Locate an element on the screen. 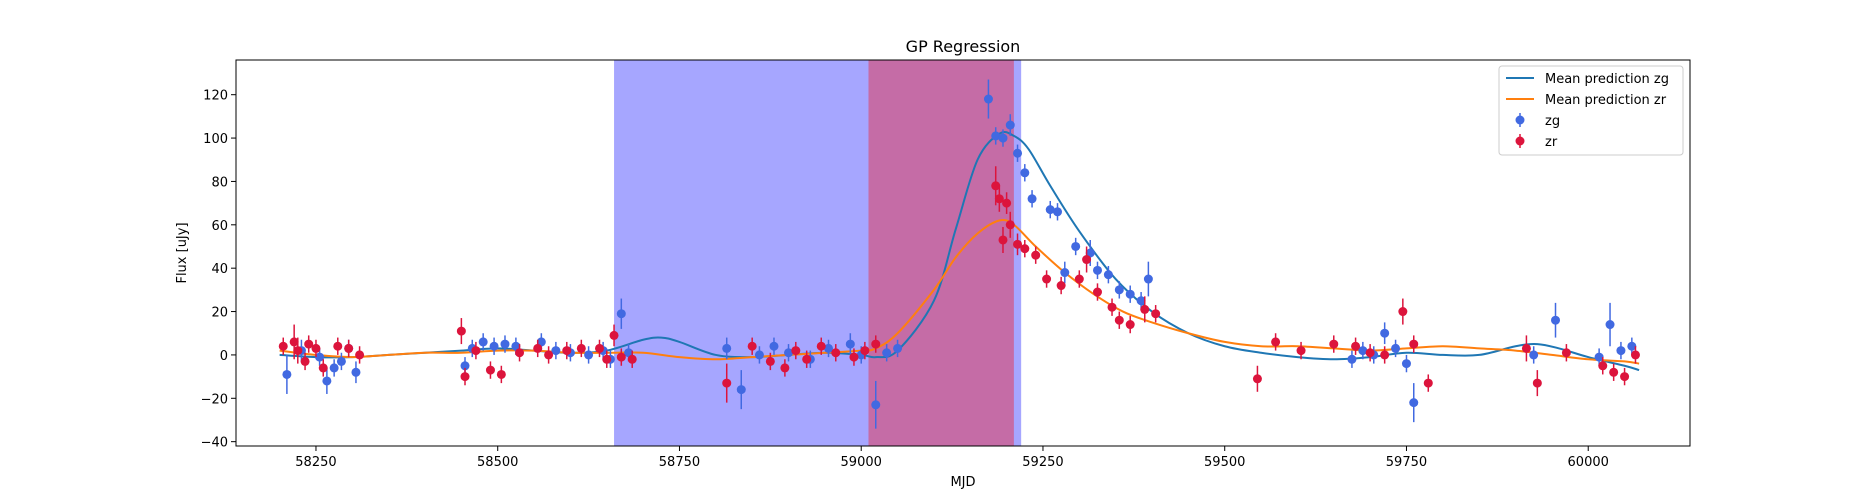  y-tick-label: 100 is located at coordinates (215, 139).